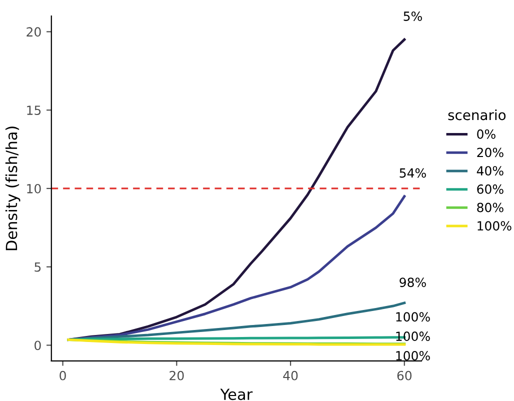 Image resolution: width=514 pixels, height=401 pixels. I want to click on x-tick-label: 0, so click(63, 375).